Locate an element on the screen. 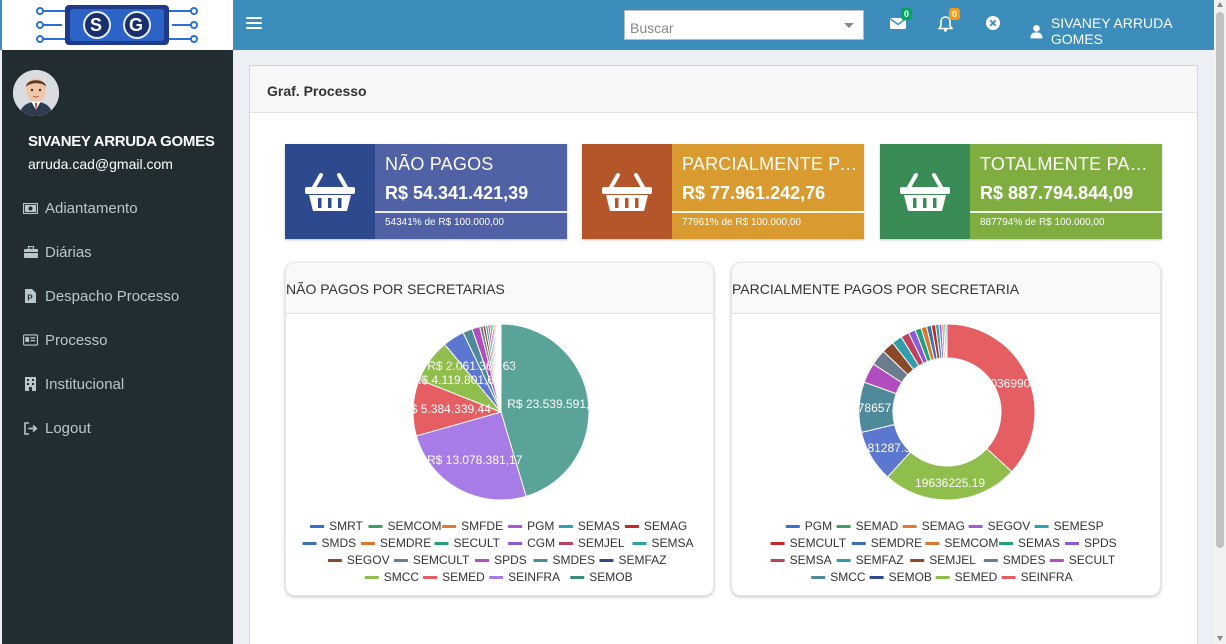 The height and width of the screenshot is (644, 1226). svg-text: P is located at coordinates (30, 298).